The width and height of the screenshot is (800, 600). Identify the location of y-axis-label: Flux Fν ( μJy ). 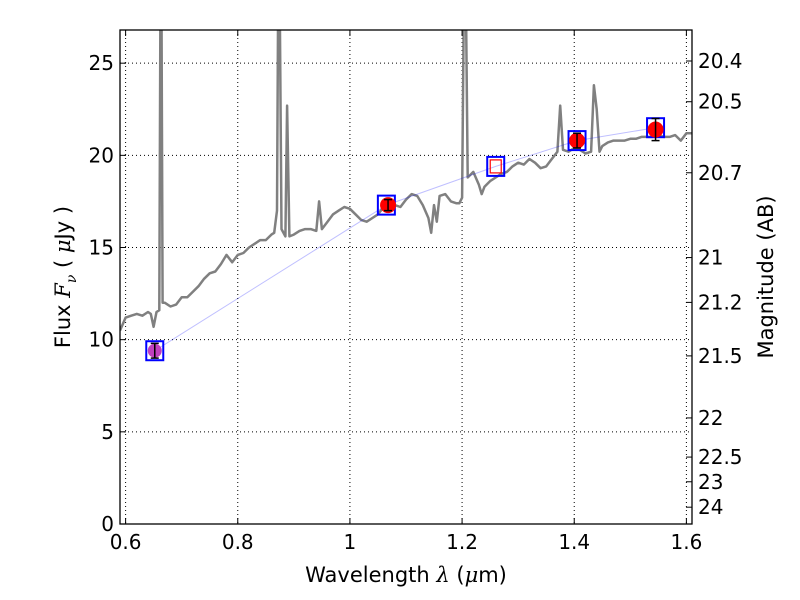
(65, 277).